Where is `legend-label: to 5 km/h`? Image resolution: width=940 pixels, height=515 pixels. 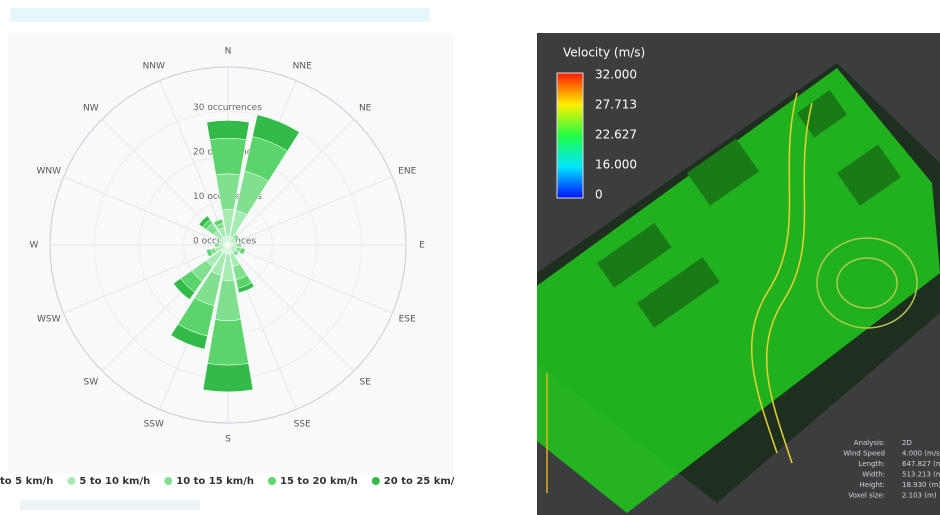 legend-label: to 5 km/h is located at coordinates (26, 481).